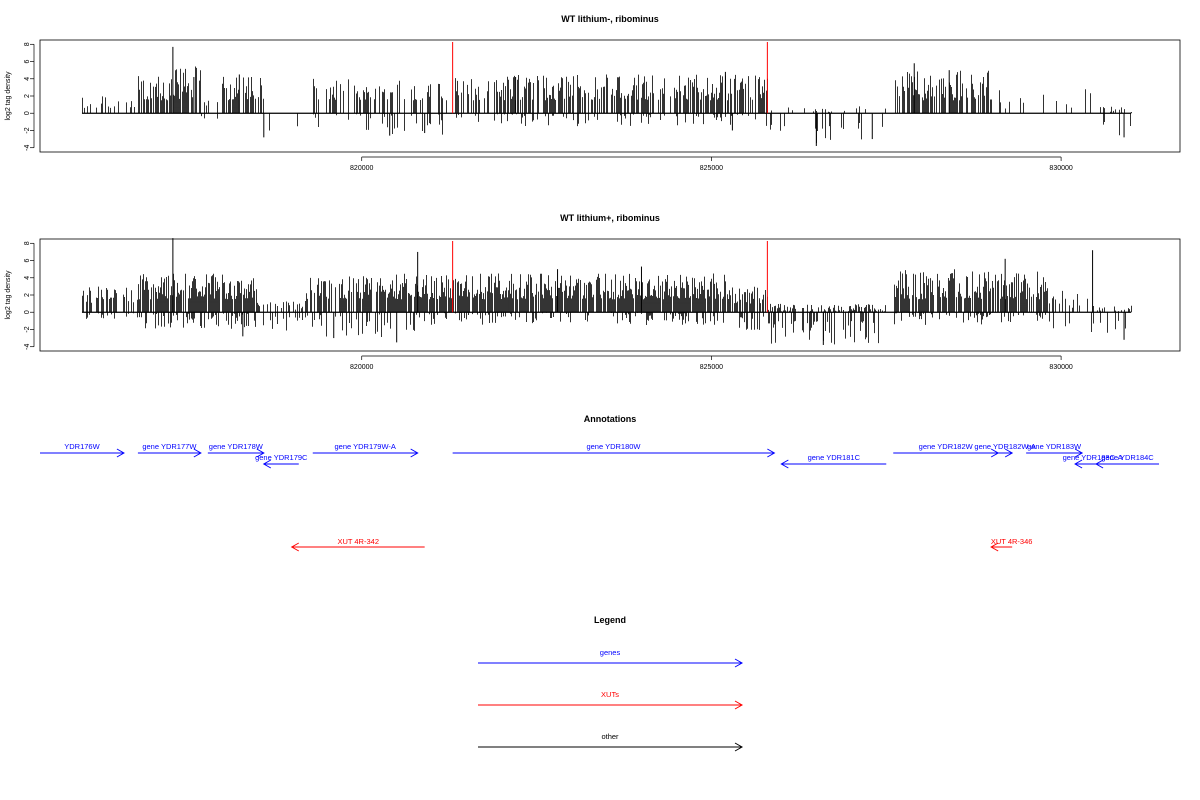  What do you see at coordinates (1004, 446) in the screenshot?
I see `gene-label: gene YDR182W-A` at bounding box center [1004, 446].